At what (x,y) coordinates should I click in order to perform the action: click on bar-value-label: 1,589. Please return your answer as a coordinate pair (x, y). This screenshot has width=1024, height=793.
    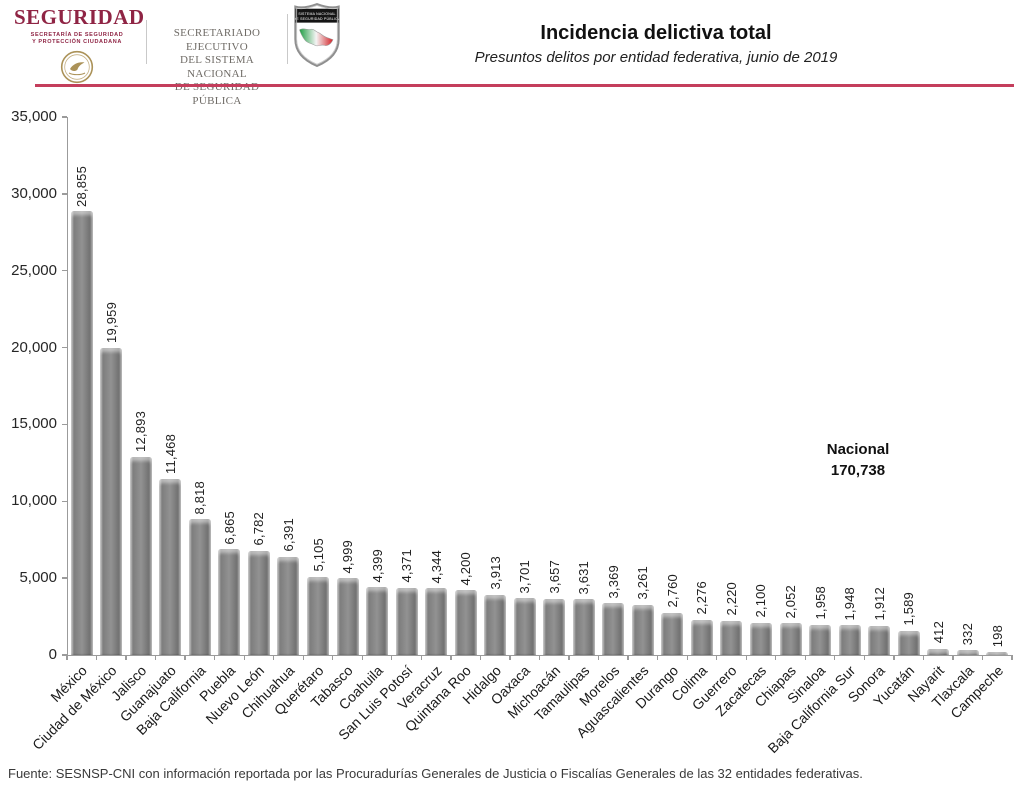
    Looking at the image, I should click on (909, 609).